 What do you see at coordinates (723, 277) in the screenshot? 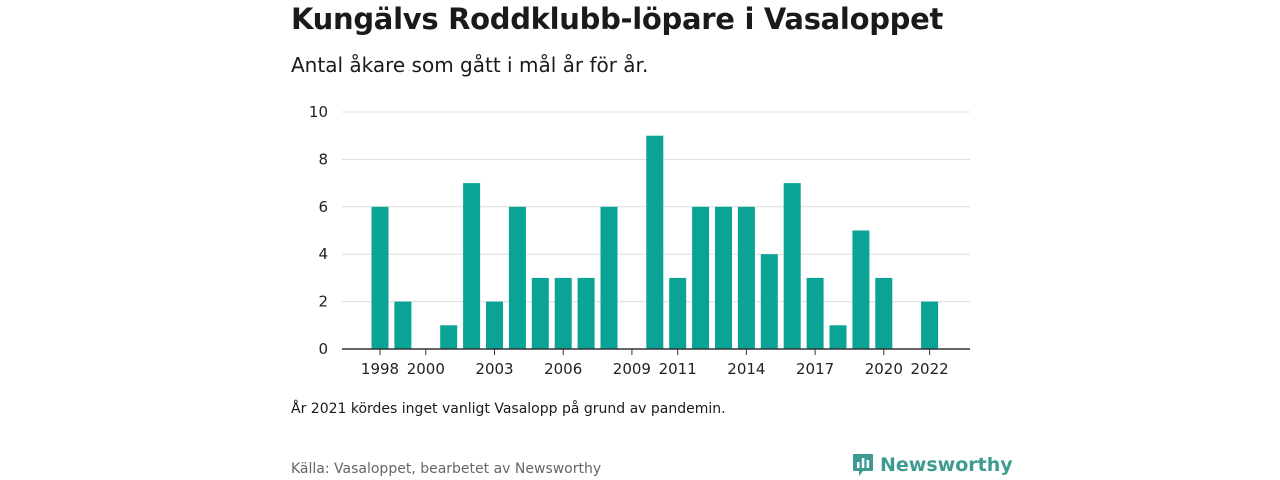
I see `bar-2013` at bounding box center [723, 277].